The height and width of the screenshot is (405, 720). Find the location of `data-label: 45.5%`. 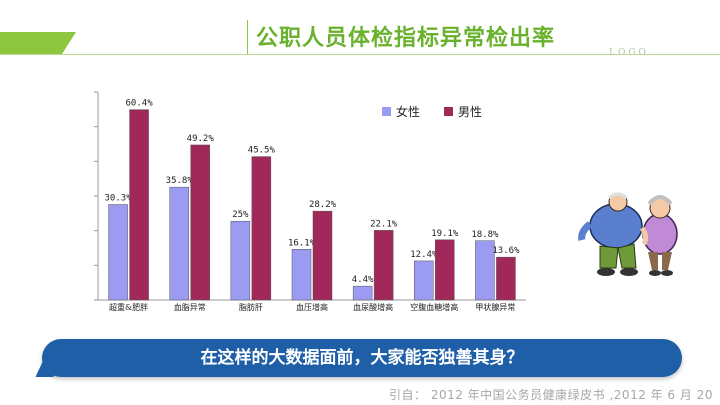

data-label: 45.5% is located at coordinates (262, 151).